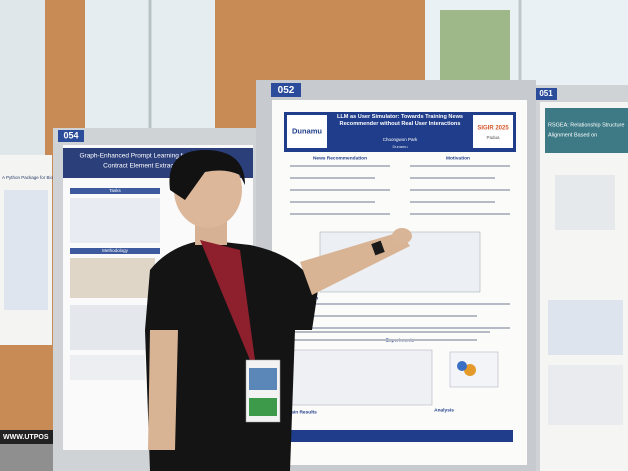 The image size is (628, 471). I want to click on section-heading: News Recommendation, so click(340, 158).